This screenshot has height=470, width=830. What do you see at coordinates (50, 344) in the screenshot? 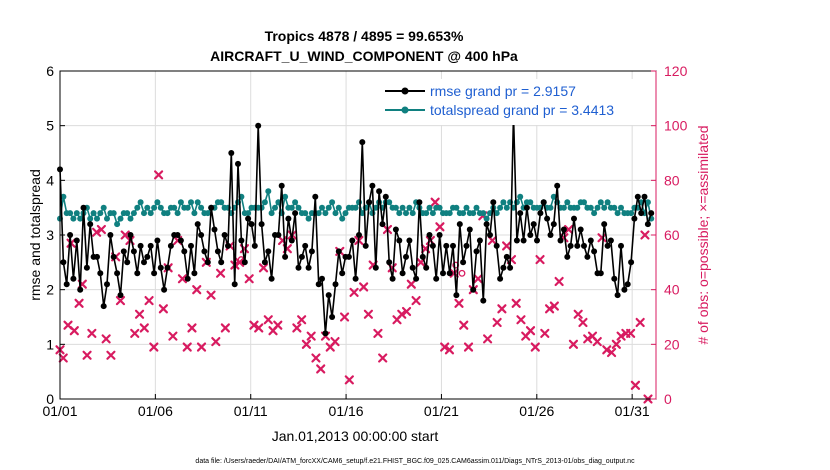
I see `y-tick-label-left: 1` at bounding box center [50, 344].